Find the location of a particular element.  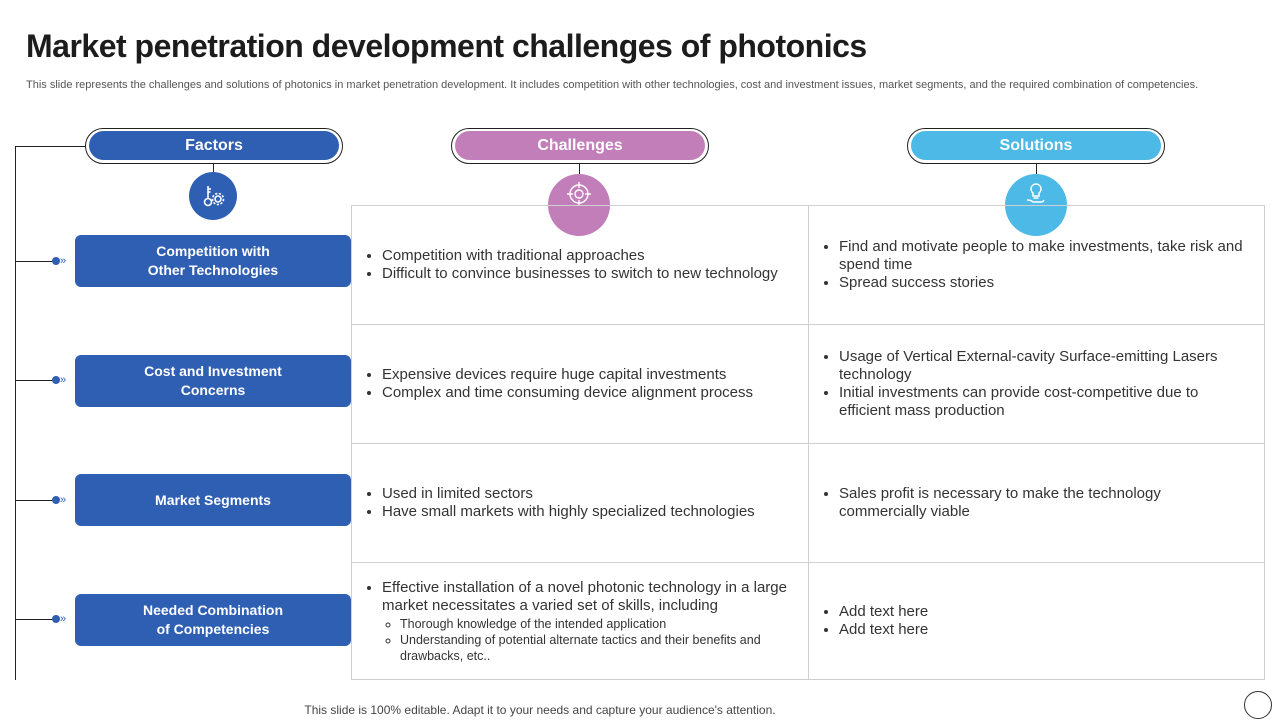

factor-market-segments: Market Segments is located at coordinates (213, 500).